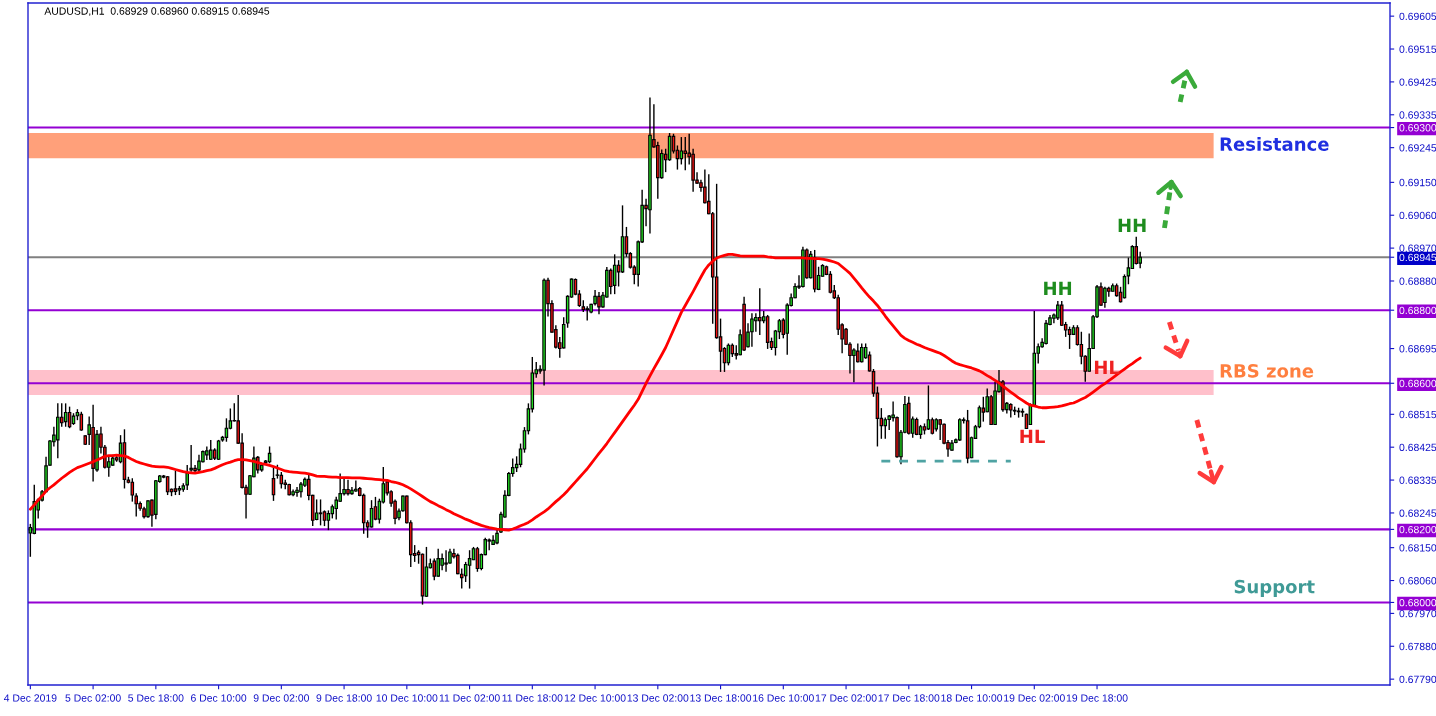  Describe the element at coordinates (1417, 513) in the screenshot. I see `y-tick-label: 0.68245` at that location.